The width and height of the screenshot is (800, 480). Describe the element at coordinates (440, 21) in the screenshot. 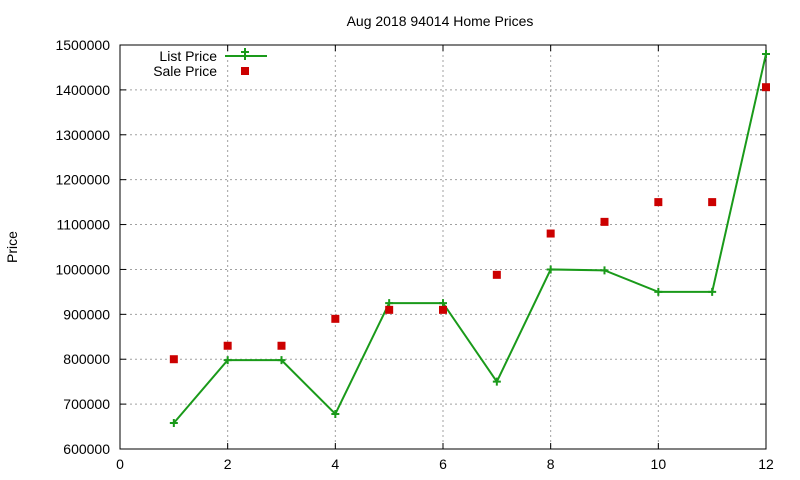

I see `chart-title: Aug 2018 94014 Home Prices` at that location.